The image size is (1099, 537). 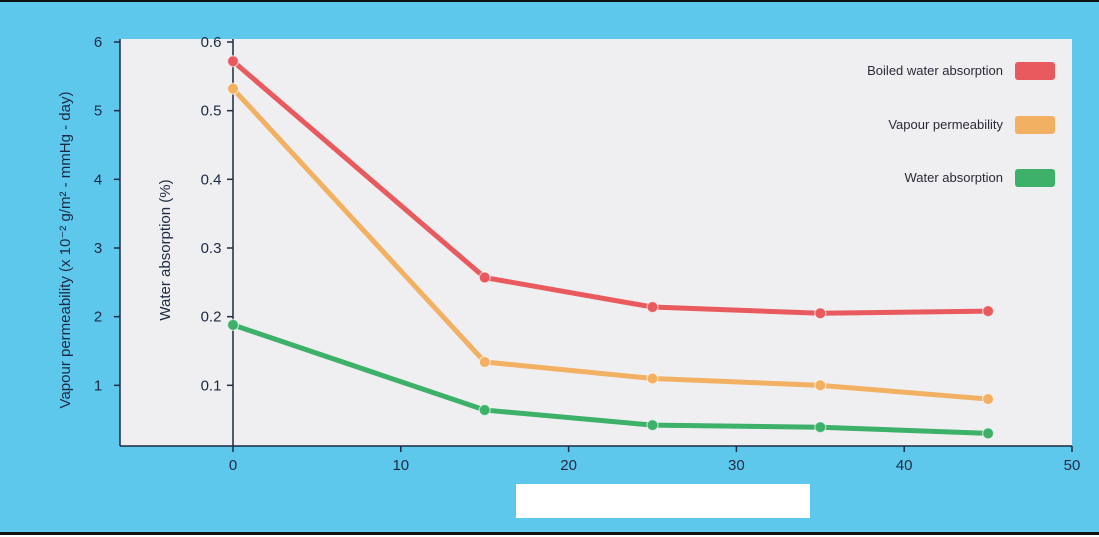 What do you see at coordinates (736, 465) in the screenshot?
I see `x-tick-label: 30` at bounding box center [736, 465].